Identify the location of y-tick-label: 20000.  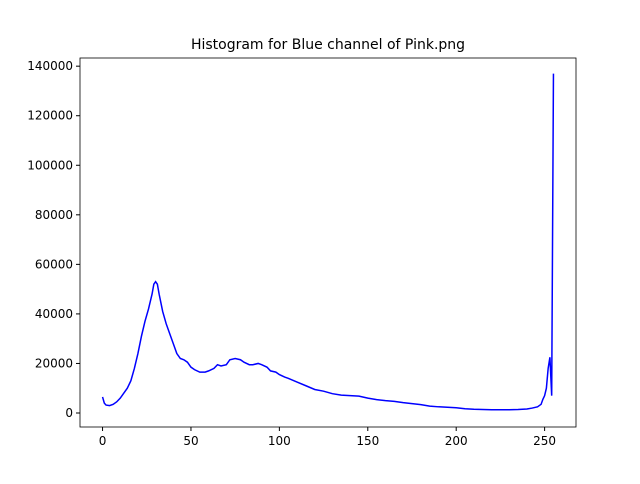
(54, 363).